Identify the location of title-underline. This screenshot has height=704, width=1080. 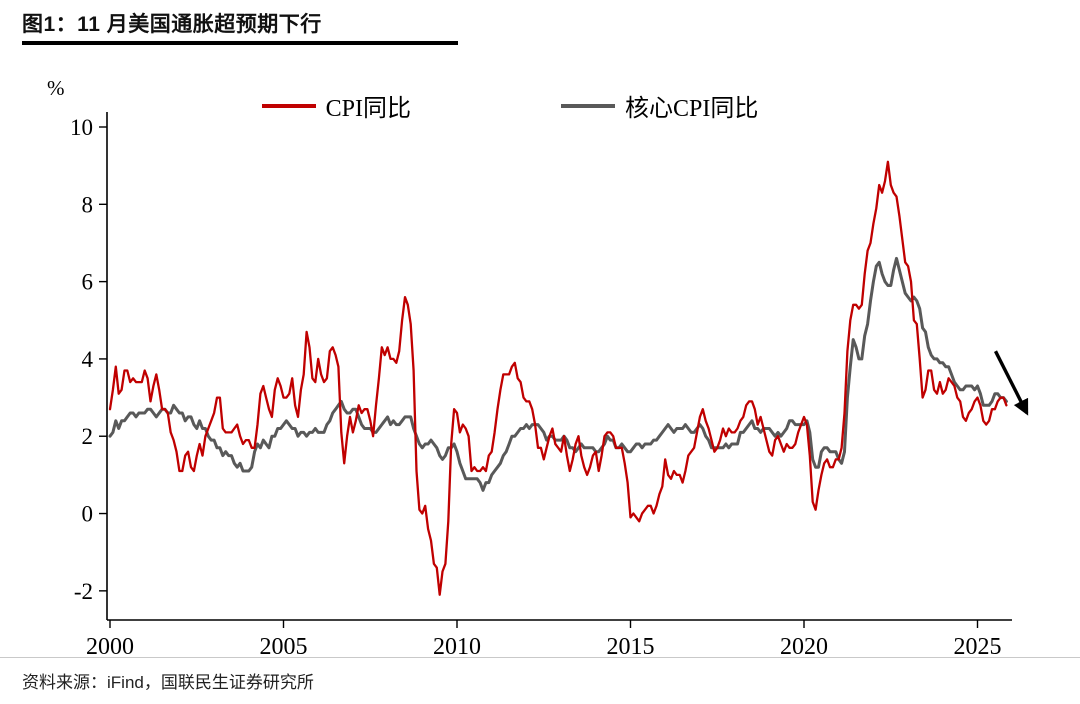
(240, 43).